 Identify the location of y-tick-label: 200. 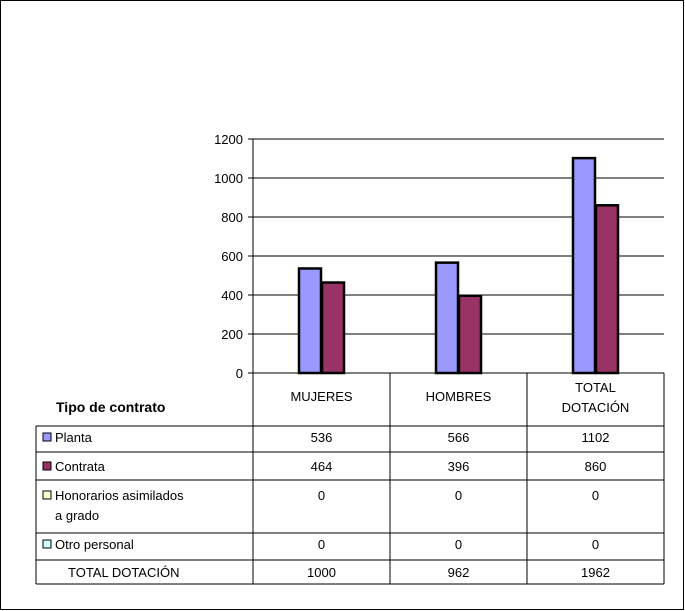
(232, 334).